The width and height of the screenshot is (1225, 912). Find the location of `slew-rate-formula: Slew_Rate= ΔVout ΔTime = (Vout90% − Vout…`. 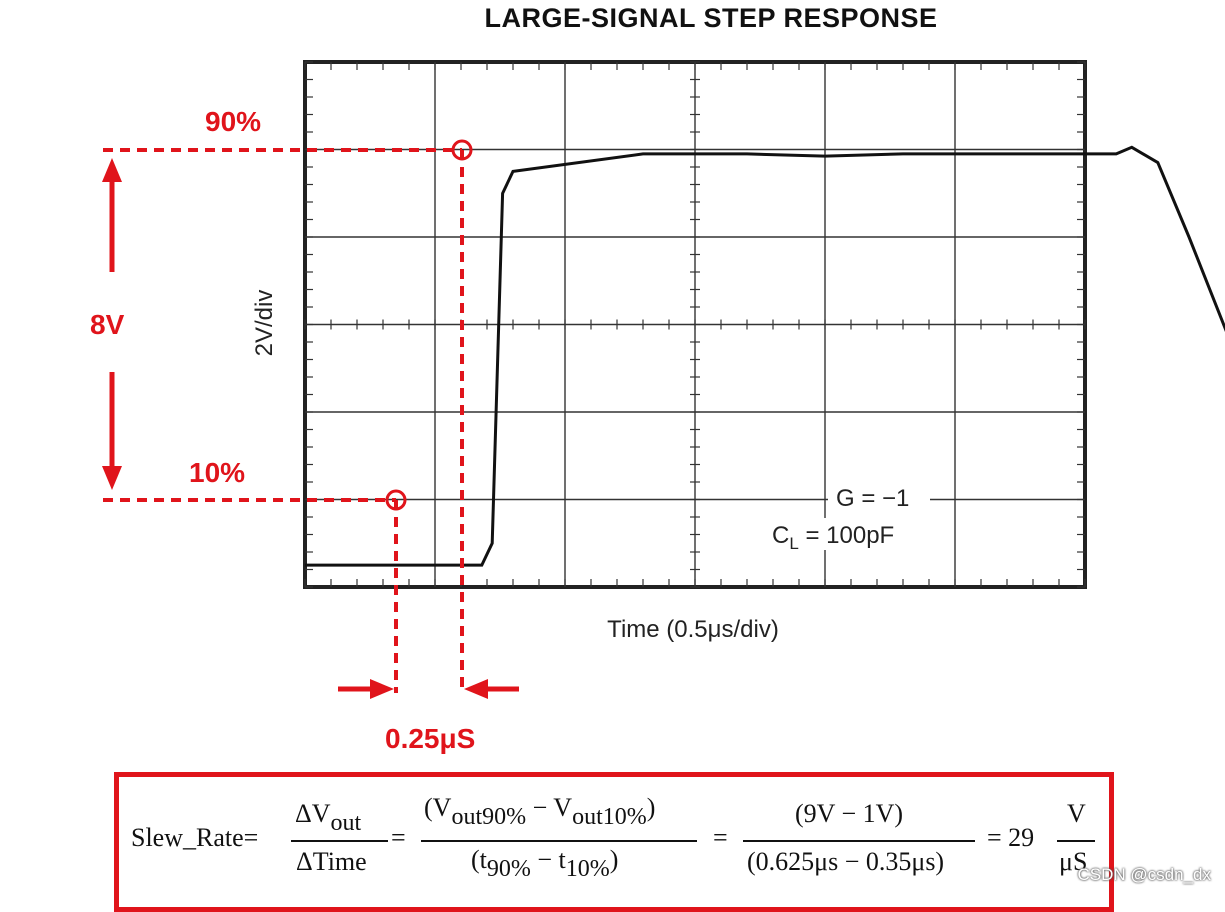

slew-rate-formula: Slew_Rate= ΔVout ΔTime = (Vout90% − Vout… is located at coordinates (614, 842).